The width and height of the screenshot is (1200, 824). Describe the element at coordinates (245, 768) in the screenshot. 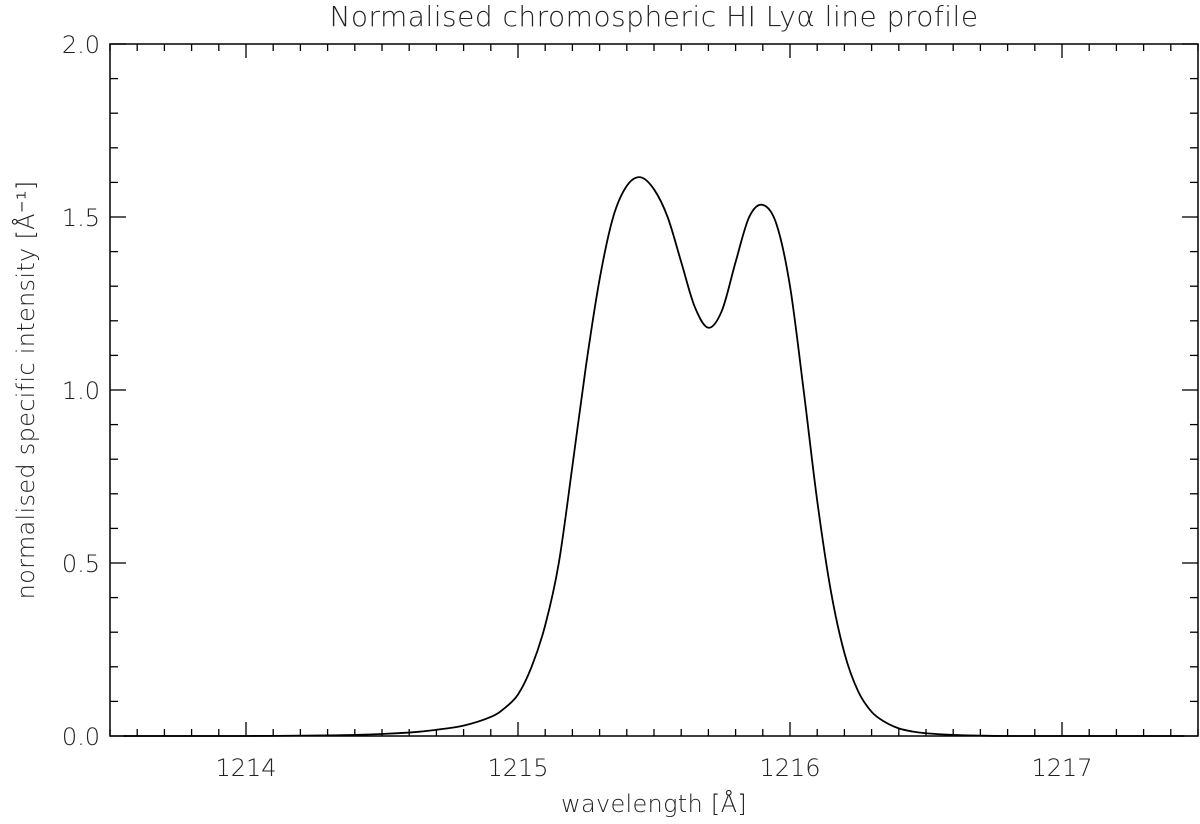

I see `x-tick-label: 1214` at that location.